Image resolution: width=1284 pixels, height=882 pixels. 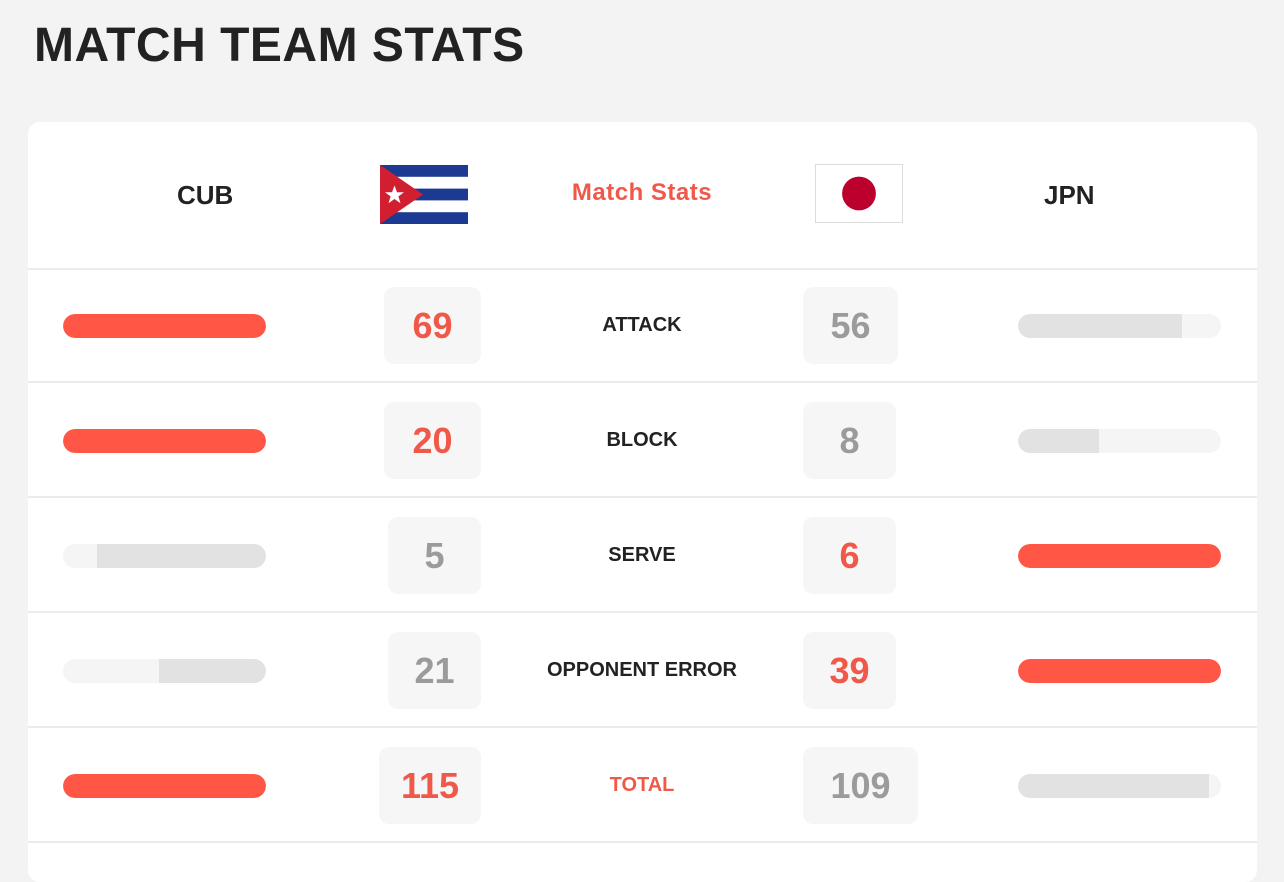 I want to click on away-value: 8, so click(x=849, y=440).